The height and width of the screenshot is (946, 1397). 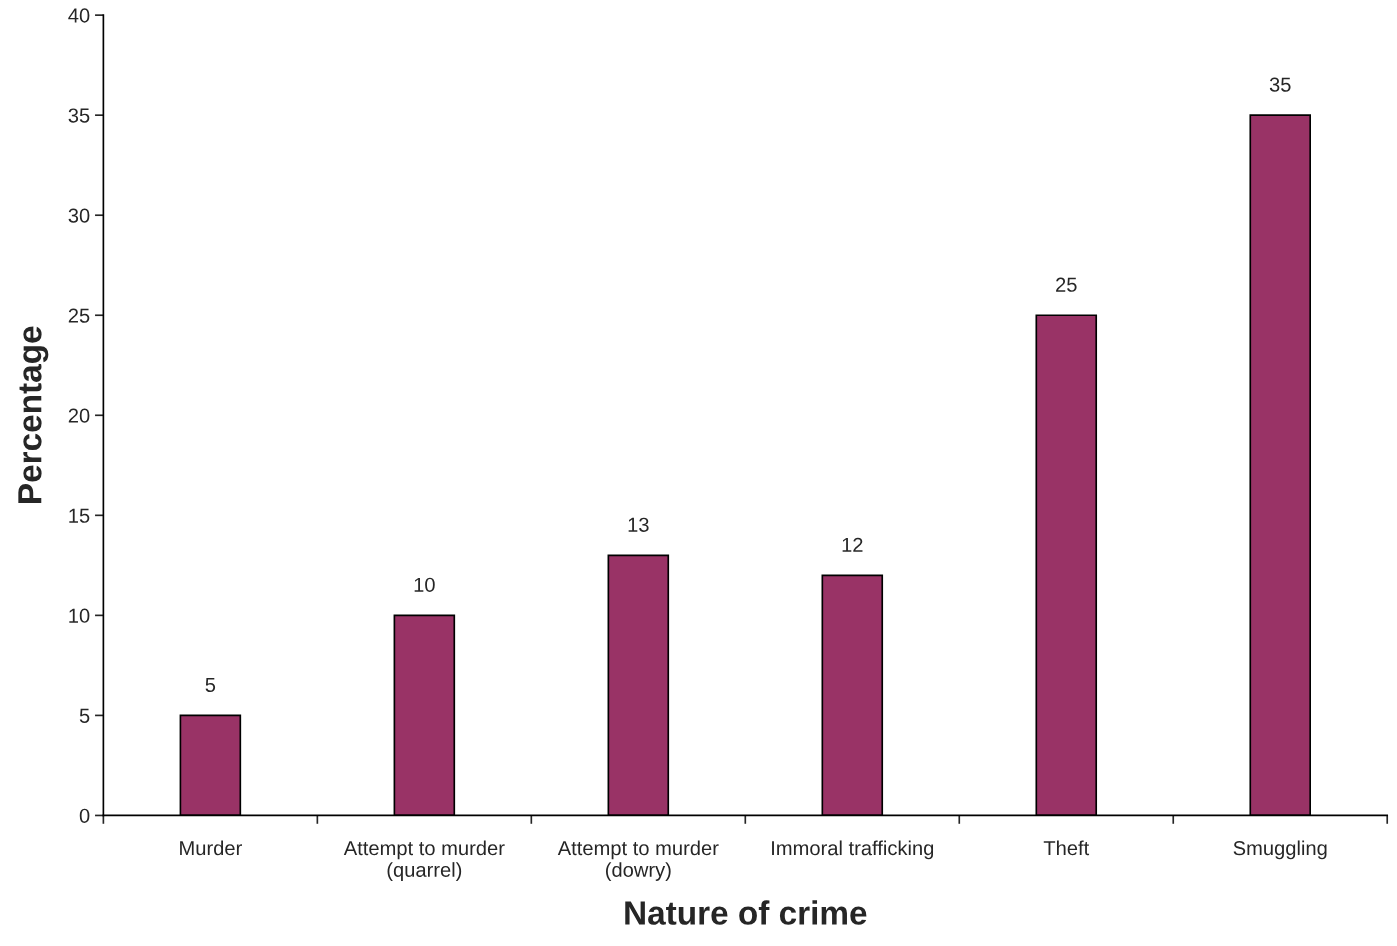 What do you see at coordinates (79, 115) in the screenshot?
I see `y-tick-label: 35` at bounding box center [79, 115].